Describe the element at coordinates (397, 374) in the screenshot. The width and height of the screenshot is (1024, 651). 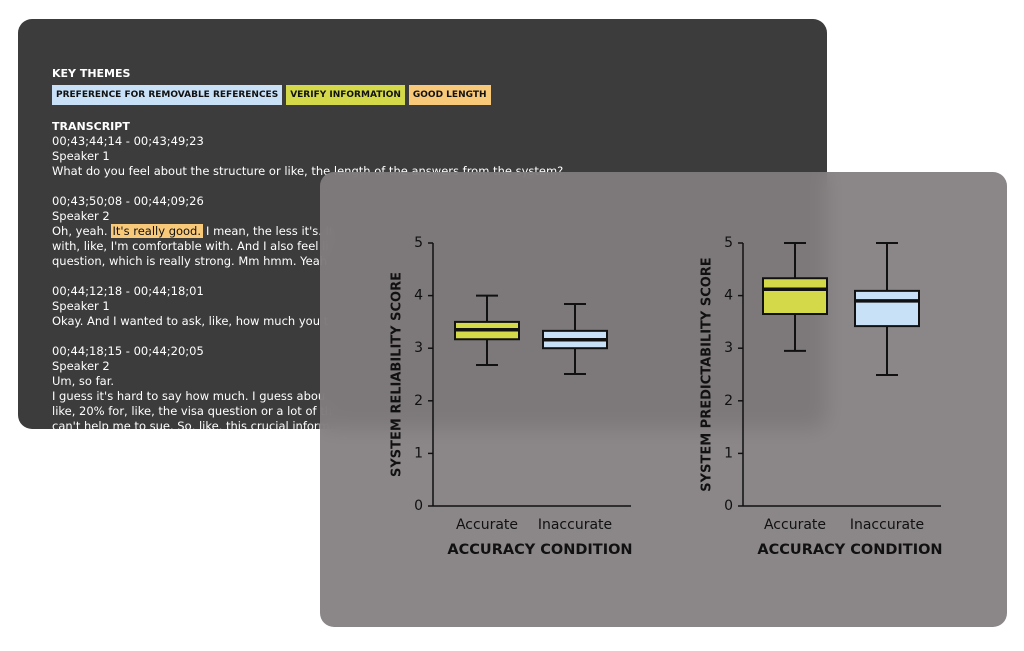
I see `y-axis-label: SYSTEM RELIABILITY SCORE` at that location.